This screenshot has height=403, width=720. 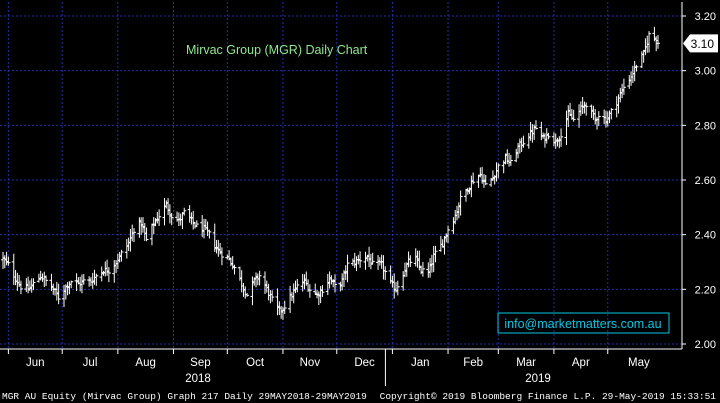 I want to click on x-month-label: Jun, so click(x=35, y=363).